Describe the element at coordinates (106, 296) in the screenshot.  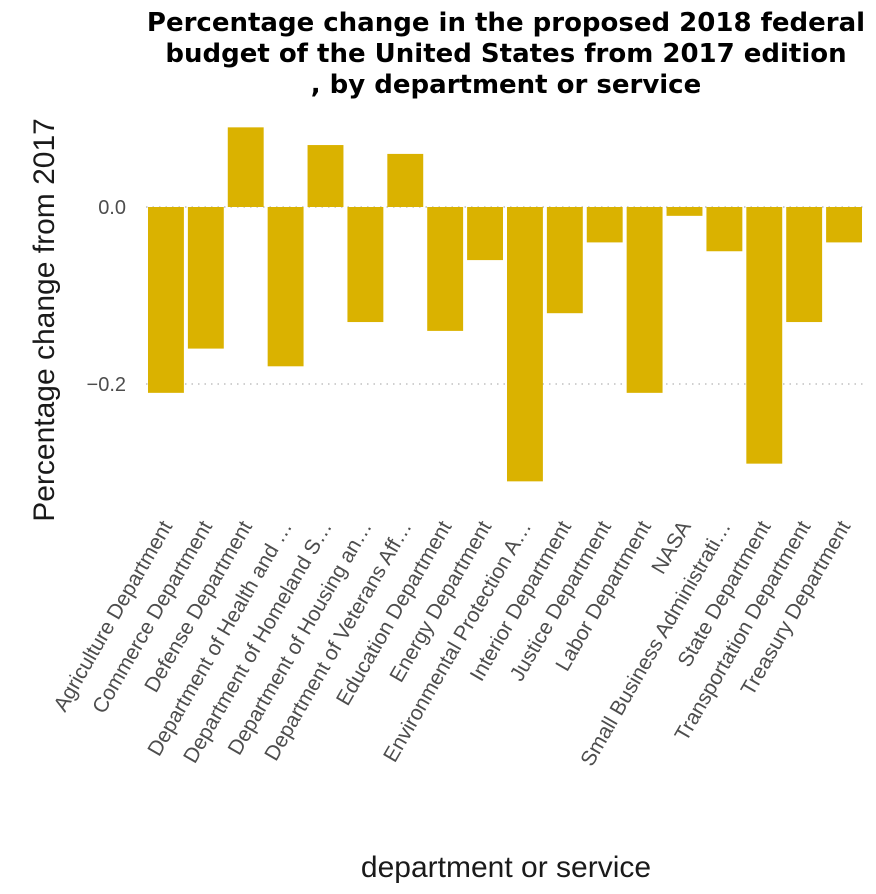
I see `y-axis-ticks: 0.0 −0.2` at that location.